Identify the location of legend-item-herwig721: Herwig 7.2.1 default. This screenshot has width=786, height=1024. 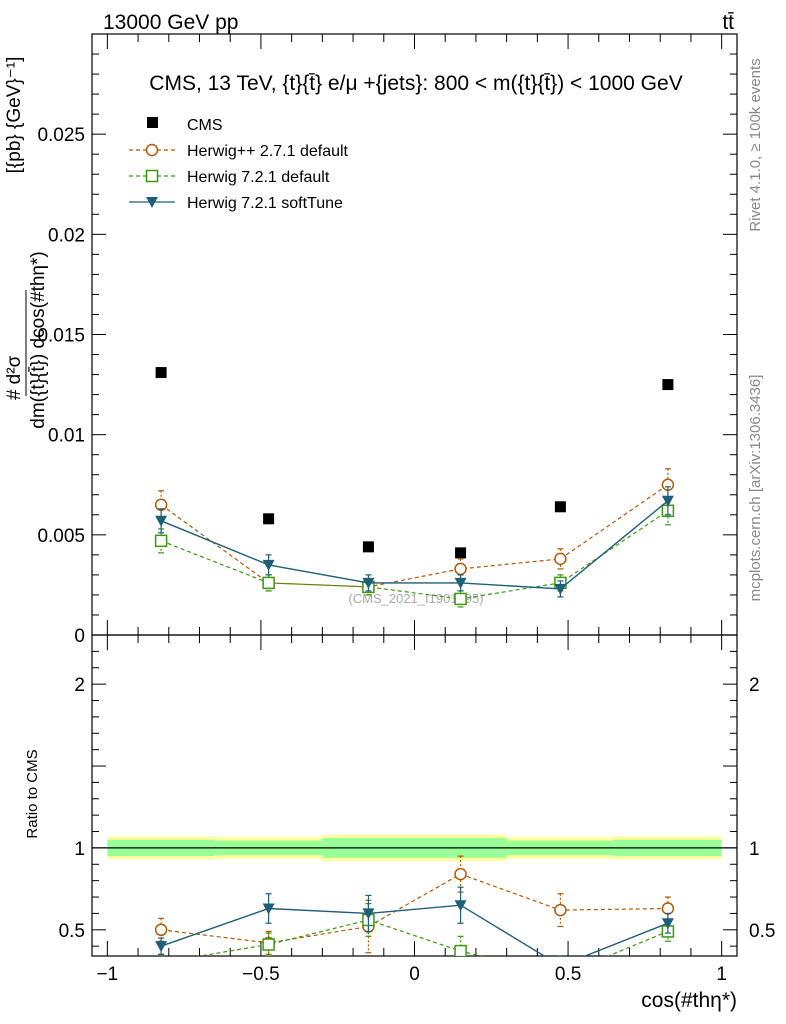
(229, 177).